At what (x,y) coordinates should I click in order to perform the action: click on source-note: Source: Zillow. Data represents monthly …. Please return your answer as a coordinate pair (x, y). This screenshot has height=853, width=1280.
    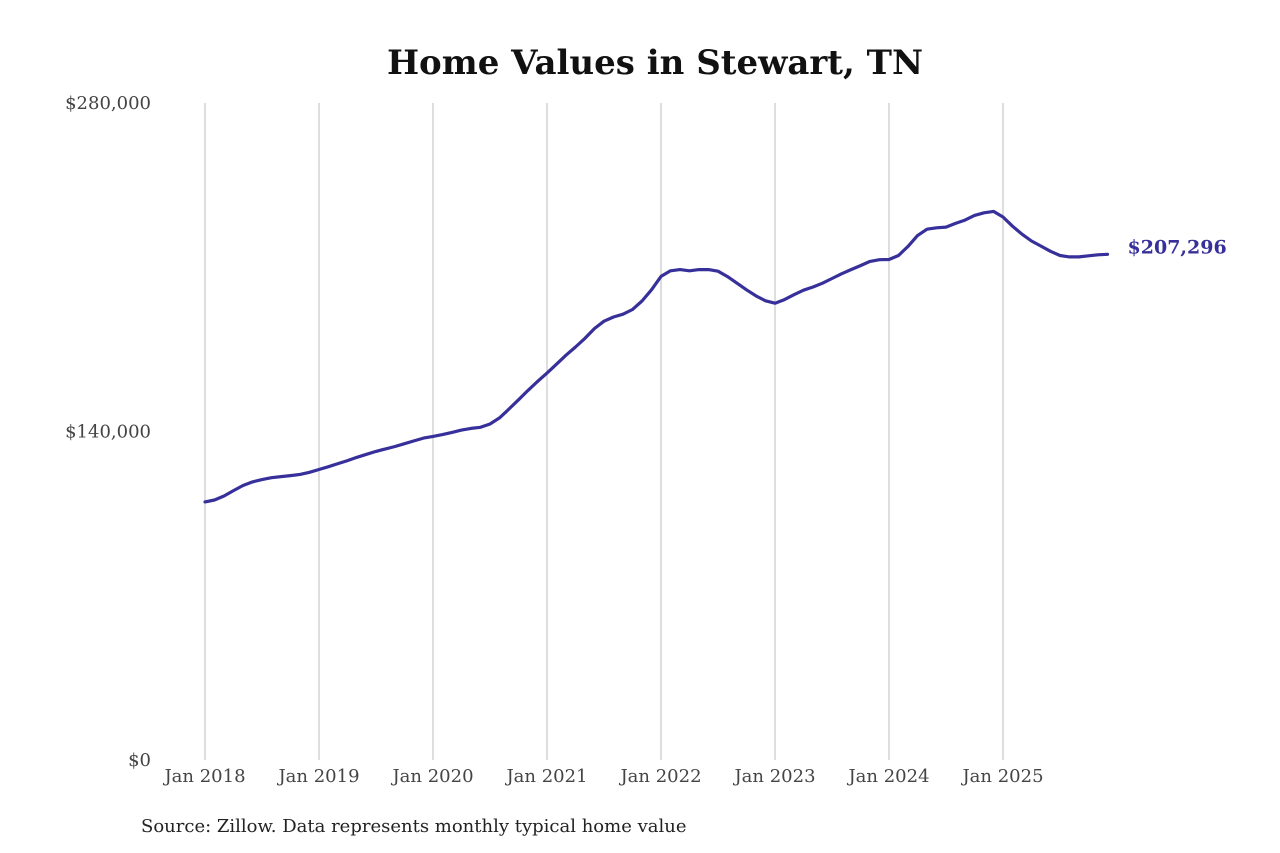
    Looking at the image, I should click on (414, 826).